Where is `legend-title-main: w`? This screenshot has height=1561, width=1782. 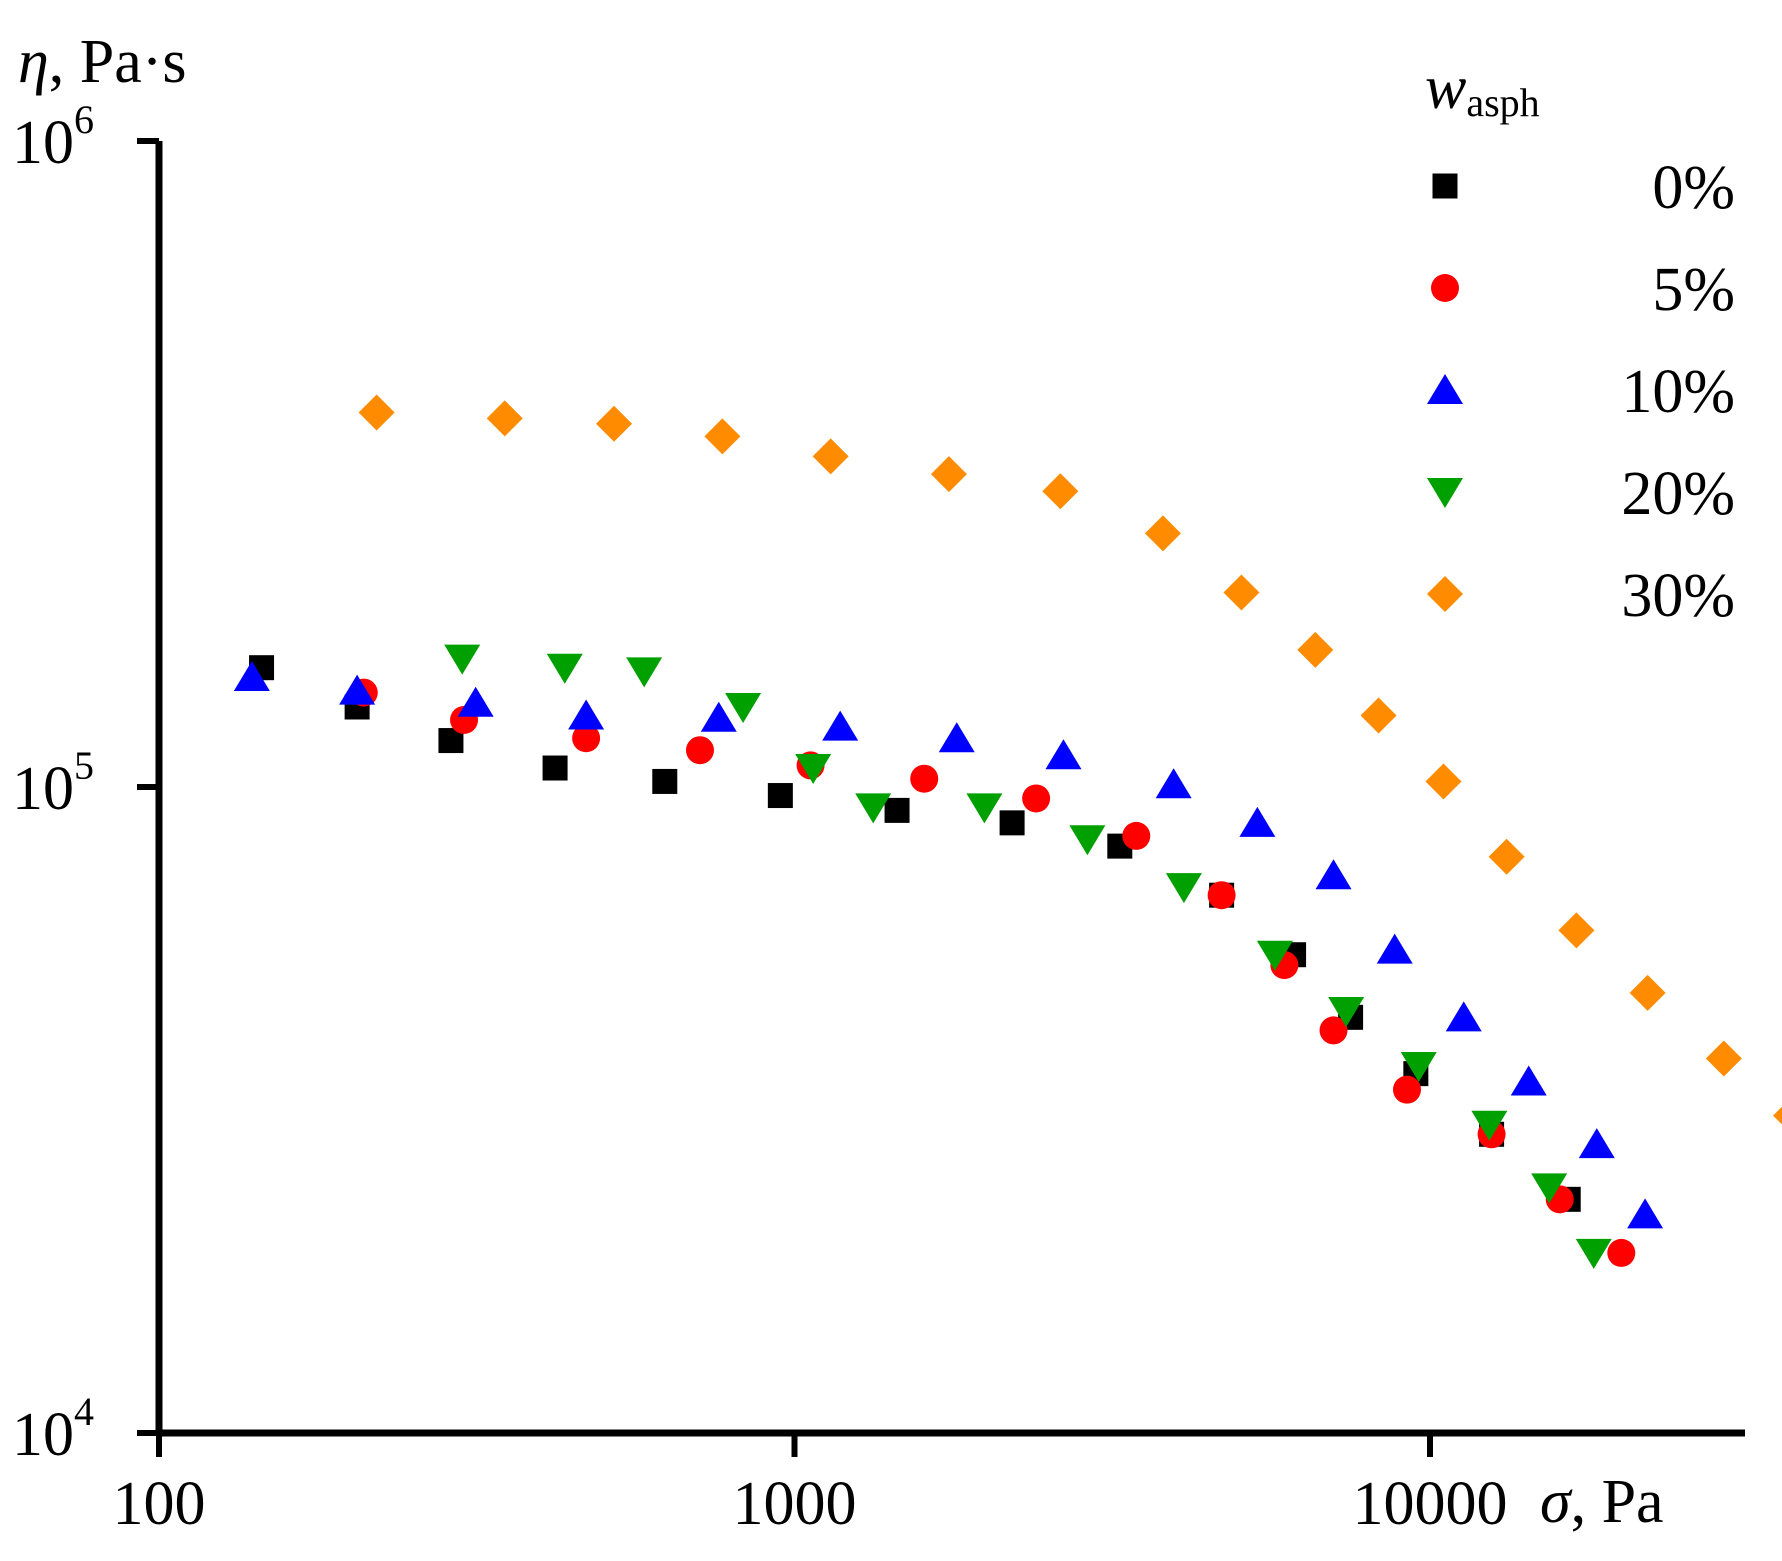 legend-title-main: w is located at coordinates (1445, 88).